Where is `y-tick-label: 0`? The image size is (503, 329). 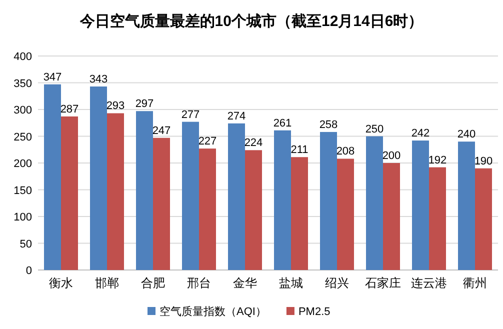
y-tick-label: 0 is located at coordinates (29, 271).